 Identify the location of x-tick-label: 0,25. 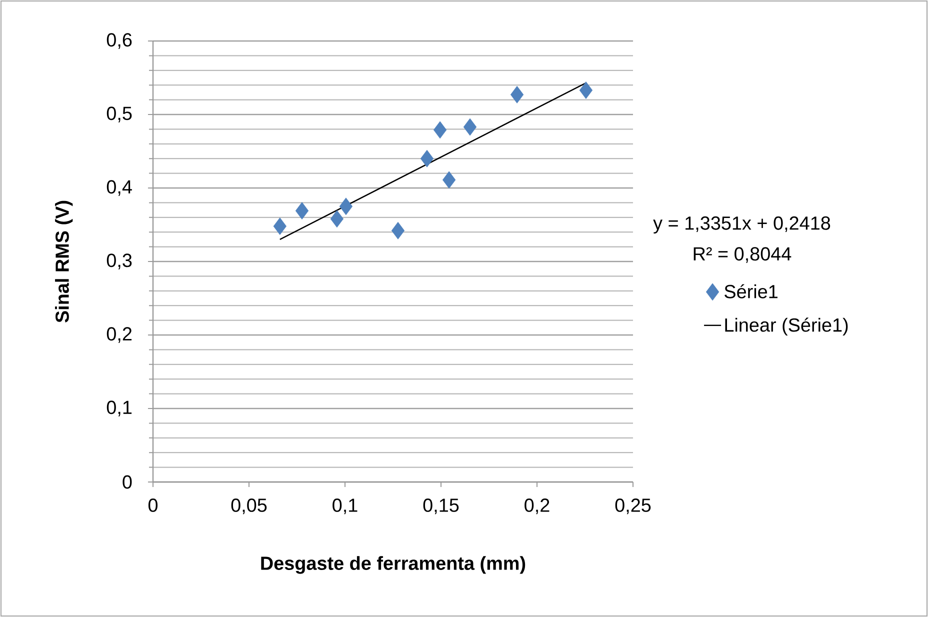
(633, 506).